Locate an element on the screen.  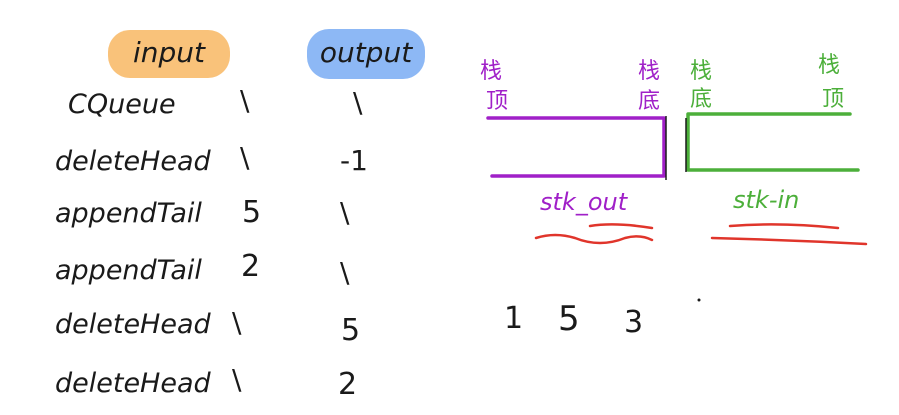
number-sequence: 1 5 3 is located at coordinates (602, 319).